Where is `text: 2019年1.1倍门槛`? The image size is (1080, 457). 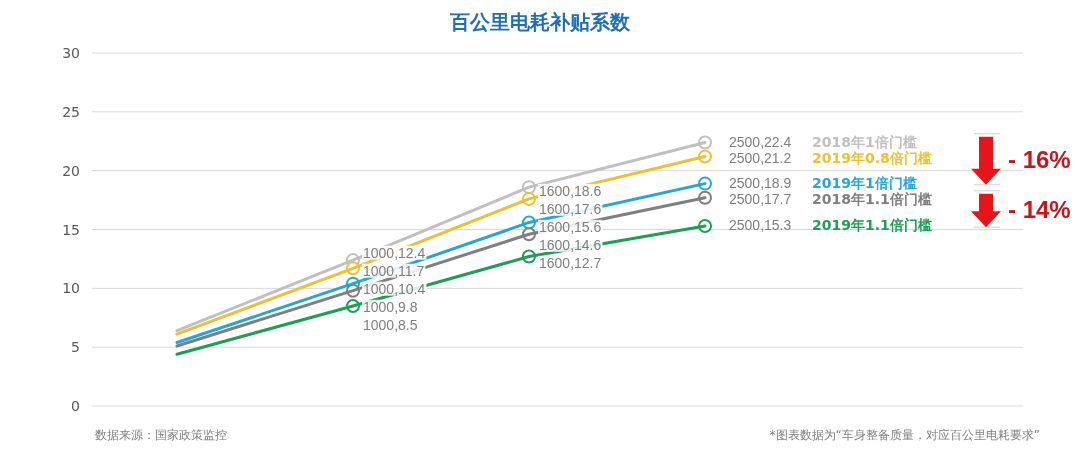 text: 2019年1.1倍门槛 is located at coordinates (872, 225).